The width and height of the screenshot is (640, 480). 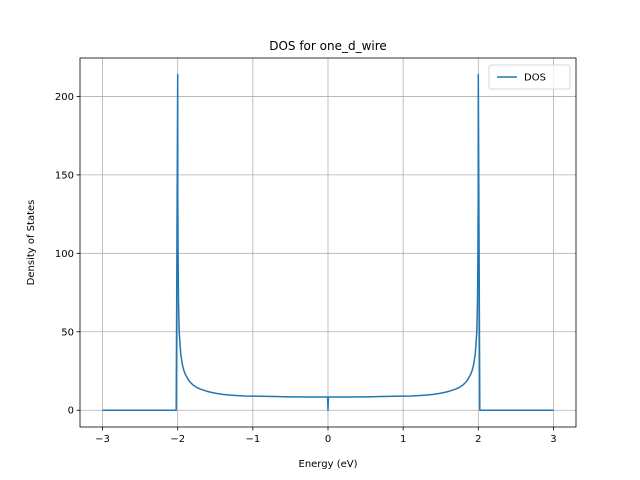 I want to click on chart-title: DOS for one_d_wire, so click(x=328, y=46).